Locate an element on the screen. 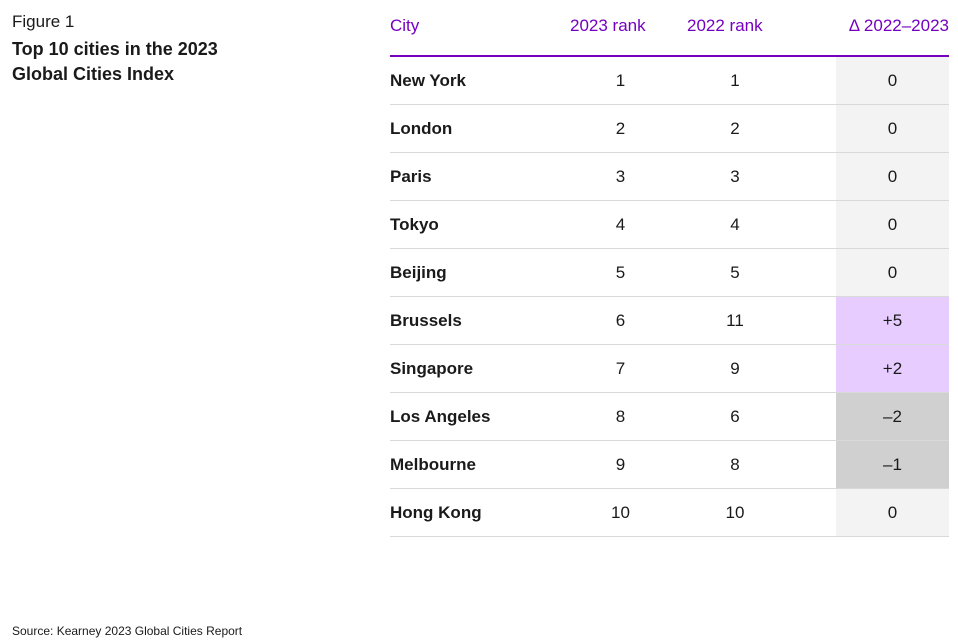 The image size is (958, 643). rank-2022-cell: 11 is located at coordinates (735, 320).